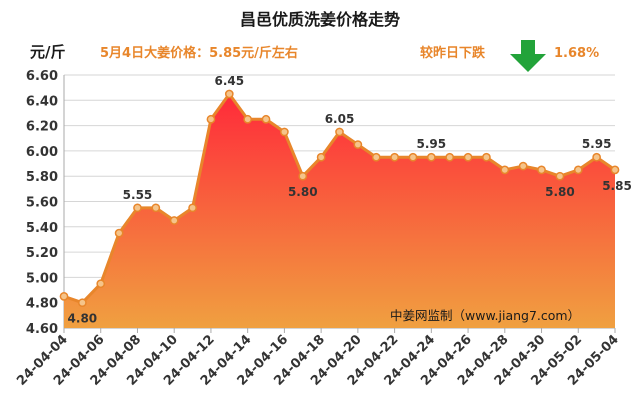 This screenshot has height=411, width=641. I want to click on change-value: 1.68%, so click(576, 53).